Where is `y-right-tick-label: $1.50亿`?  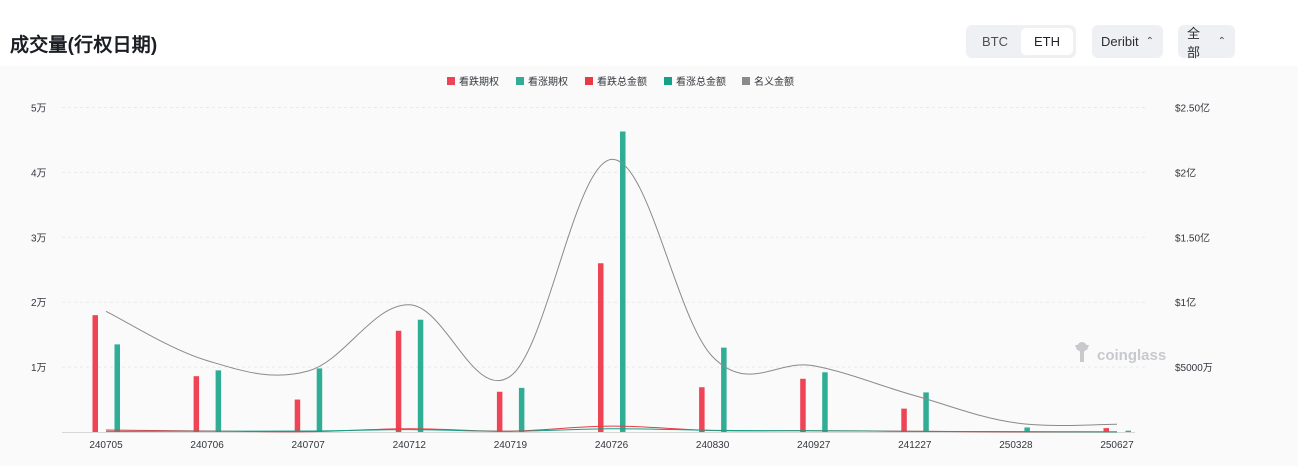 y-right-tick-label: $1.50亿 is located at coordinates (1192, 237).